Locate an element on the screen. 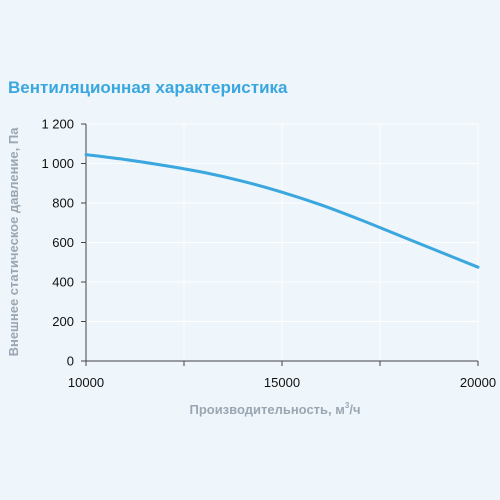 The width and height of the screenshot is (500, 500). y-tick-label: 400 is located at coordinates (63, 282).